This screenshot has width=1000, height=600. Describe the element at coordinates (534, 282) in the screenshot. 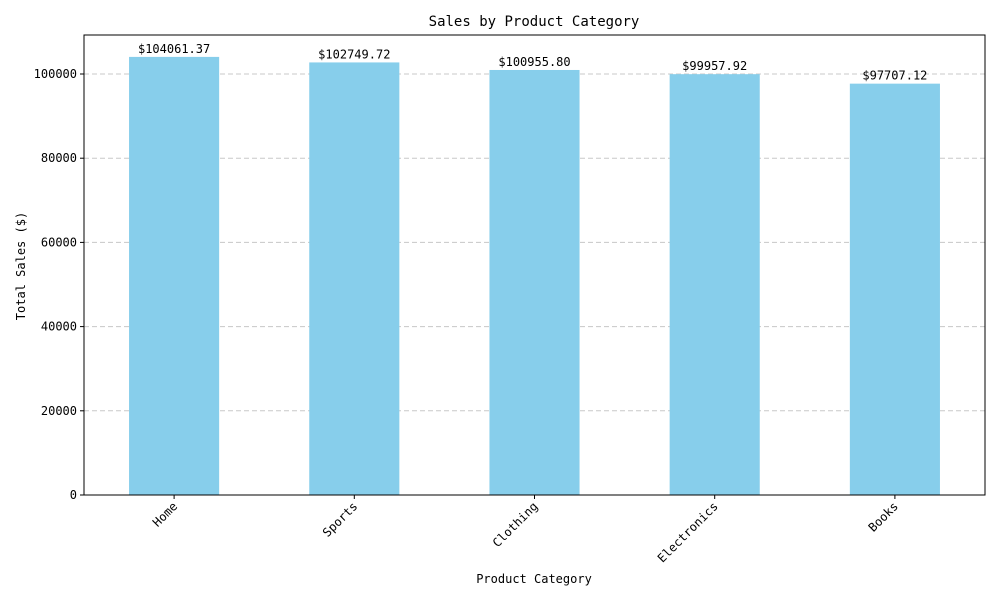

I see `bar-clothing` at that location.